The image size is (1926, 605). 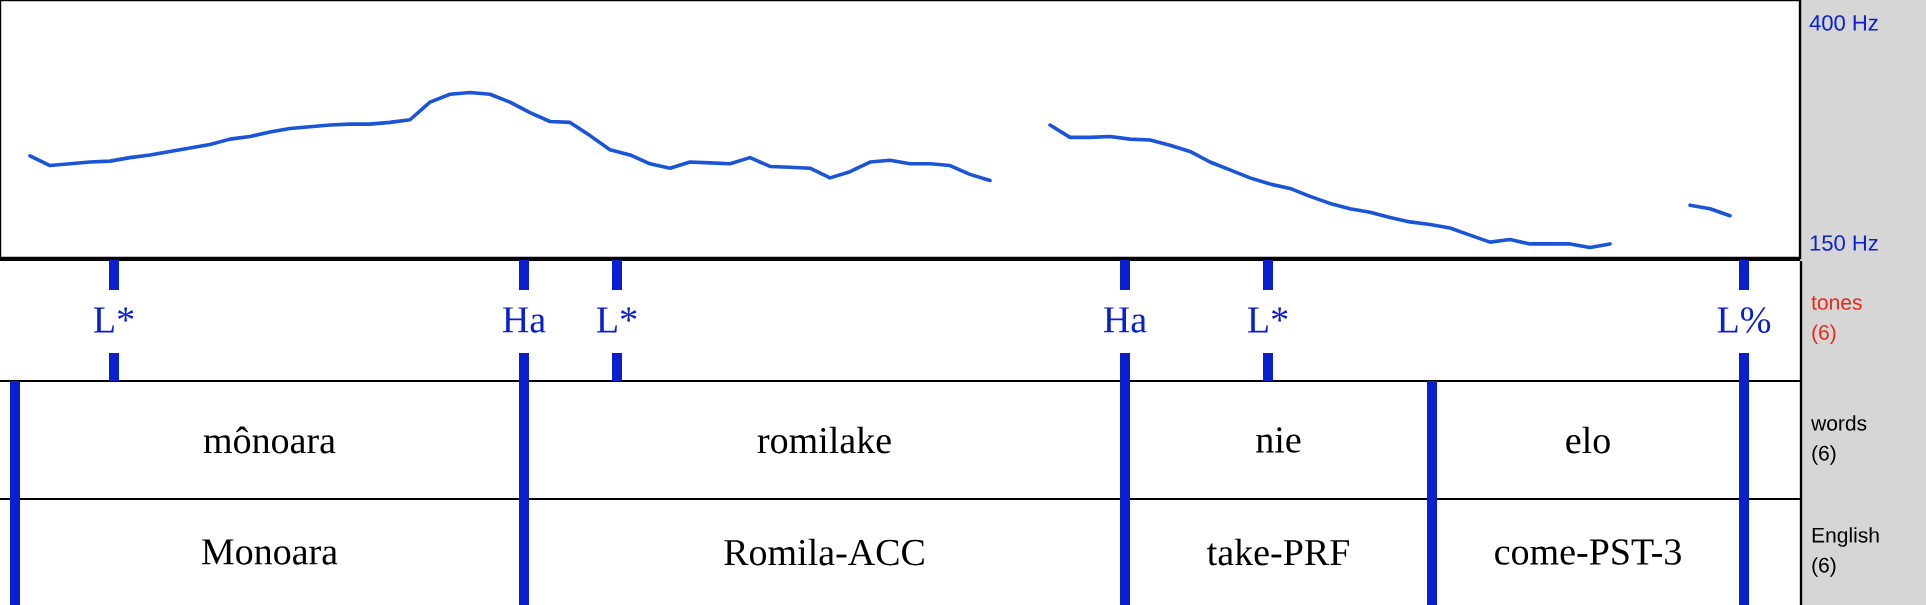 What do you see at coordinates (1843, 23) in the screenshot?
I see `y-tick-label: 400 Hz` at bounding box center [1843, 23].